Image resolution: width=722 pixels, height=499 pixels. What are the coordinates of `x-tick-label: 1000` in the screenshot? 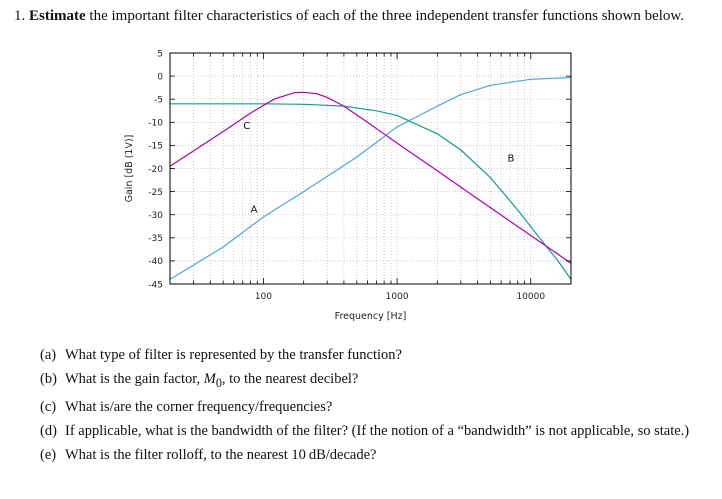 It's located at (397, 297).